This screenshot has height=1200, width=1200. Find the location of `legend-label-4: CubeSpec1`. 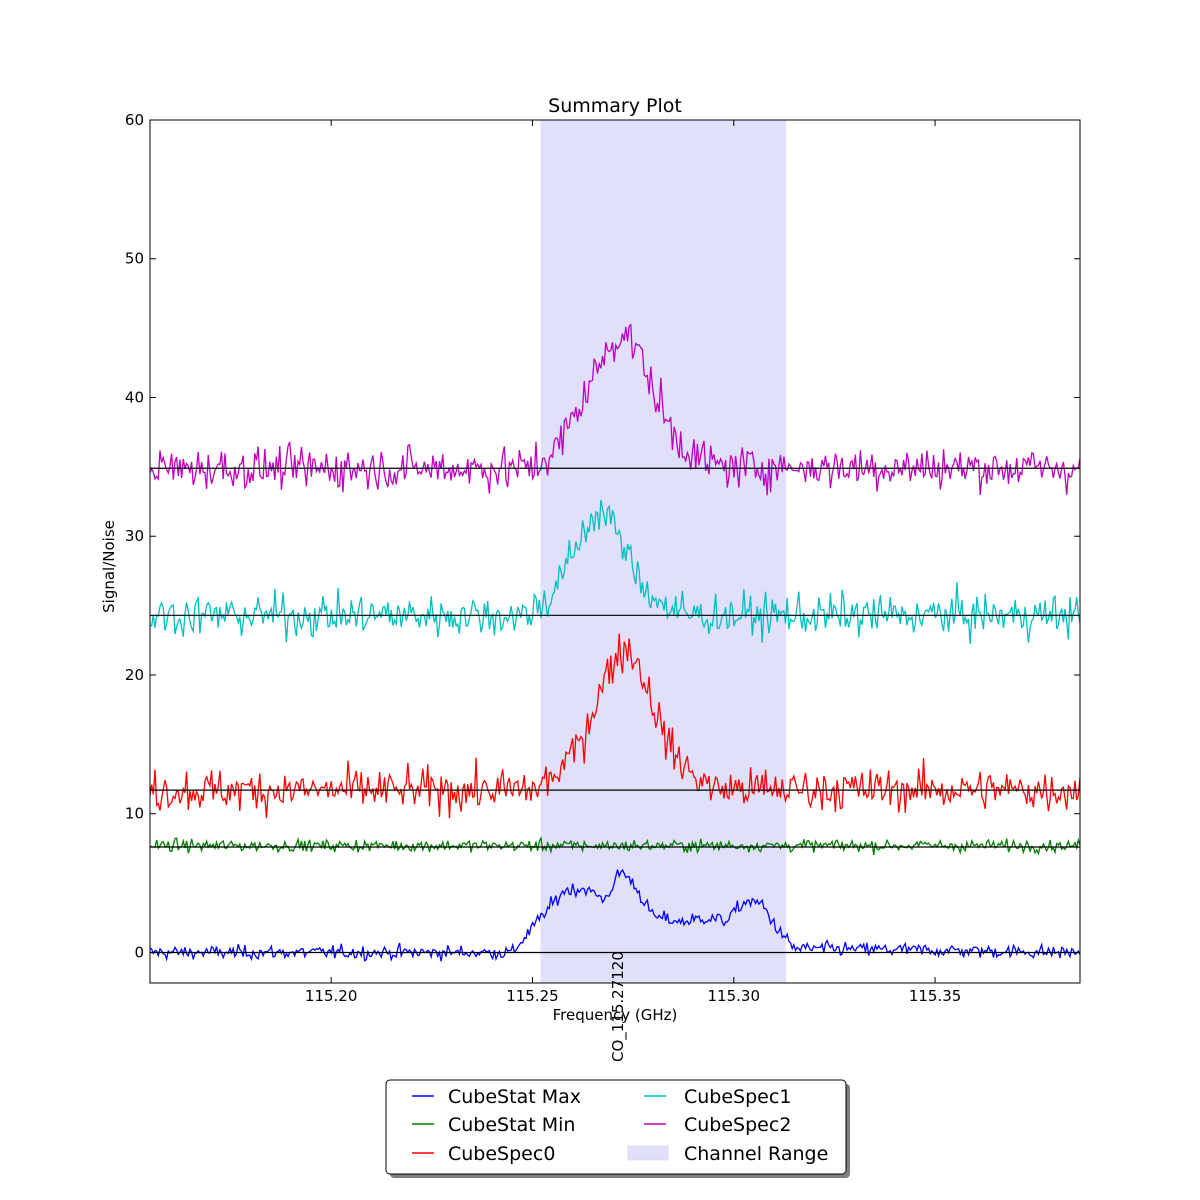

legend-label-4: CubeSpec1 is located at coordinates (737, 1097).